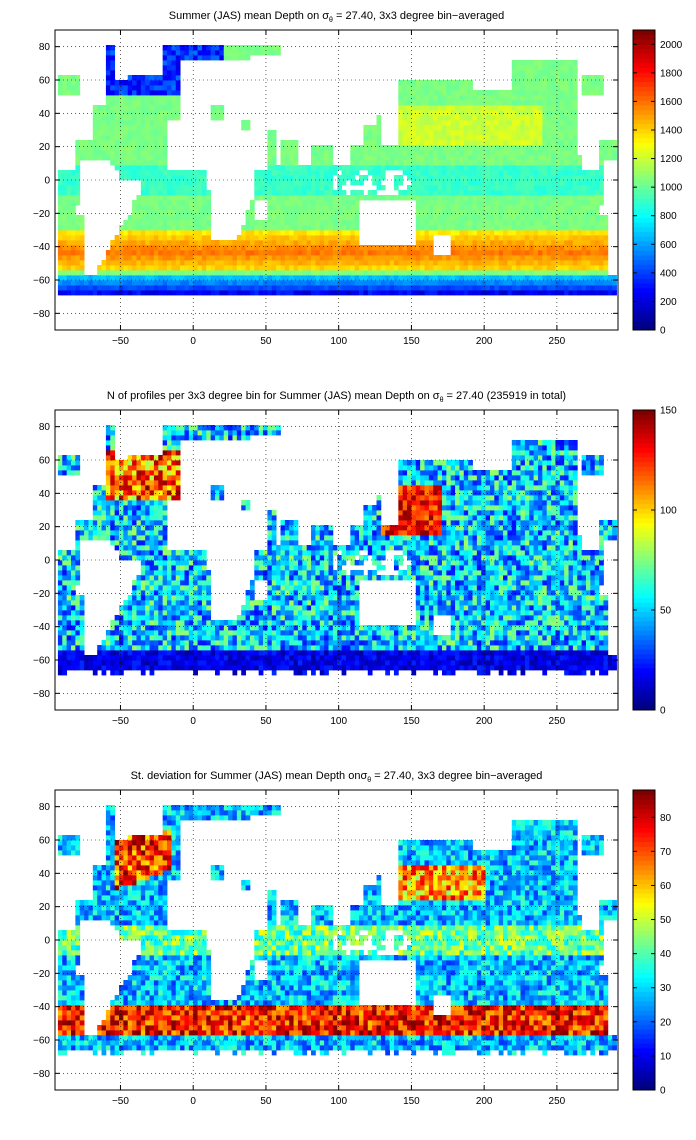  I want to click on y-tick-label: 0, so click(47, 181).